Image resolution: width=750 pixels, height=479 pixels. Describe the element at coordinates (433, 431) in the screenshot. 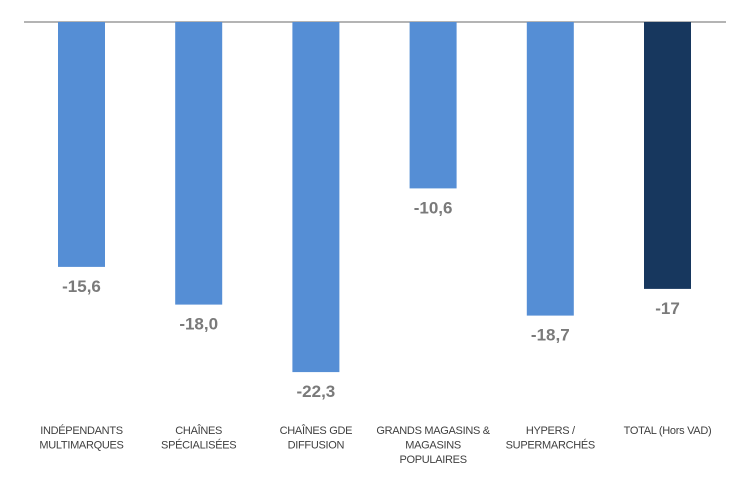

I see `category-label-line: GRANDS MAGASINS &` at that location.